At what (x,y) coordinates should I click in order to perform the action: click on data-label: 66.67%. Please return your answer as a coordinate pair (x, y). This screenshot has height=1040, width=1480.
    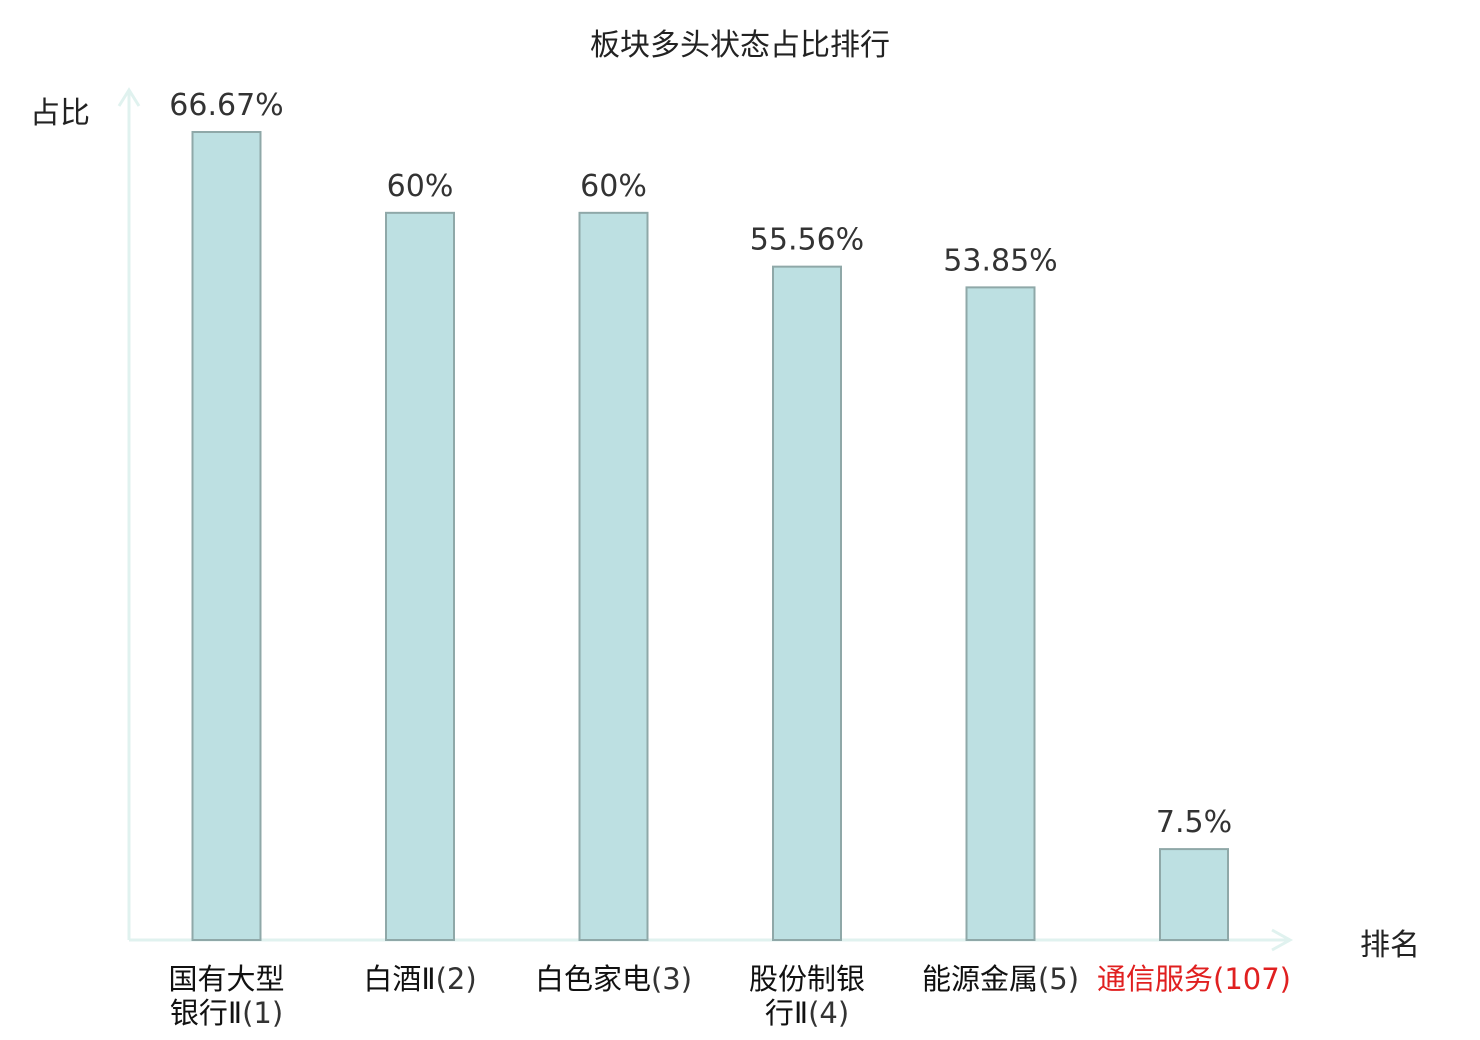
    Looking at the image, I should click on (226, 105).